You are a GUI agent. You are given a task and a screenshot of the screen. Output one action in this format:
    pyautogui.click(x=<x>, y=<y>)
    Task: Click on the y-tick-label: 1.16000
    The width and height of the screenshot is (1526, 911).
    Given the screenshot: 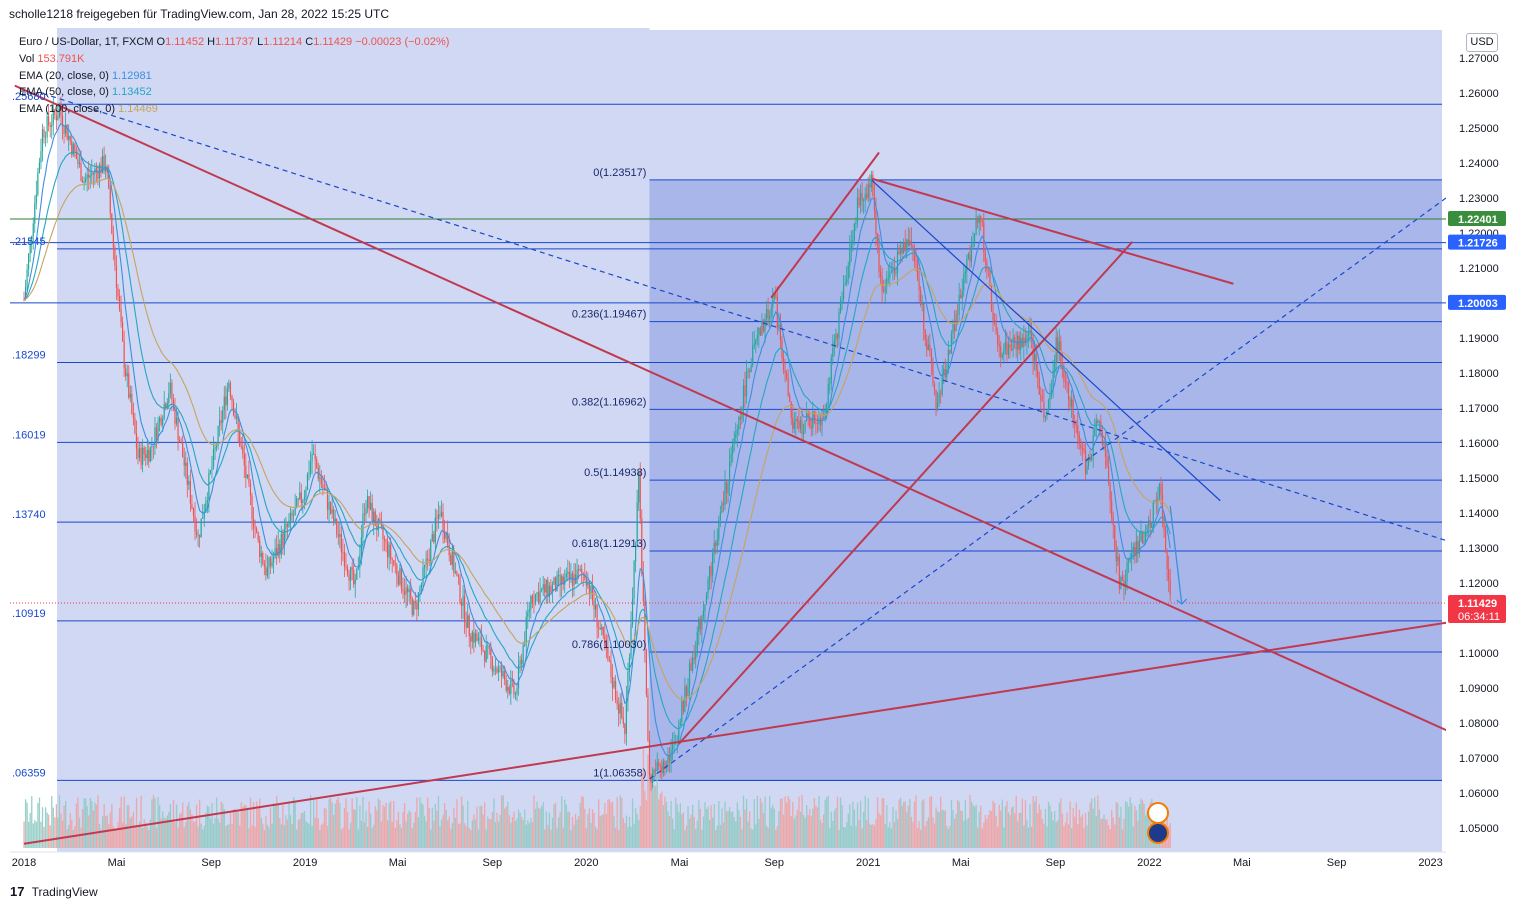 What is the action you would take?
    pyautogui.click(x=1479, y=444)
    